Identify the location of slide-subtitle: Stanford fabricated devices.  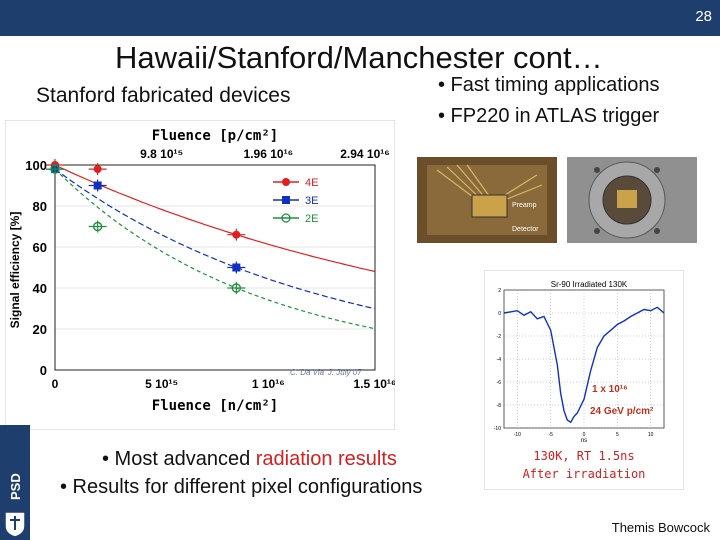
(163, 95).